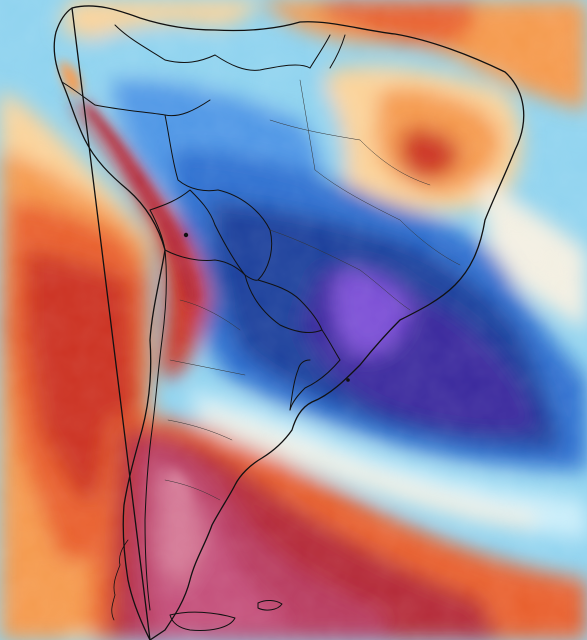 The width and height of the screenshot is (587, 640). I want to click on tierra-del-fuego, so click(202, 621).